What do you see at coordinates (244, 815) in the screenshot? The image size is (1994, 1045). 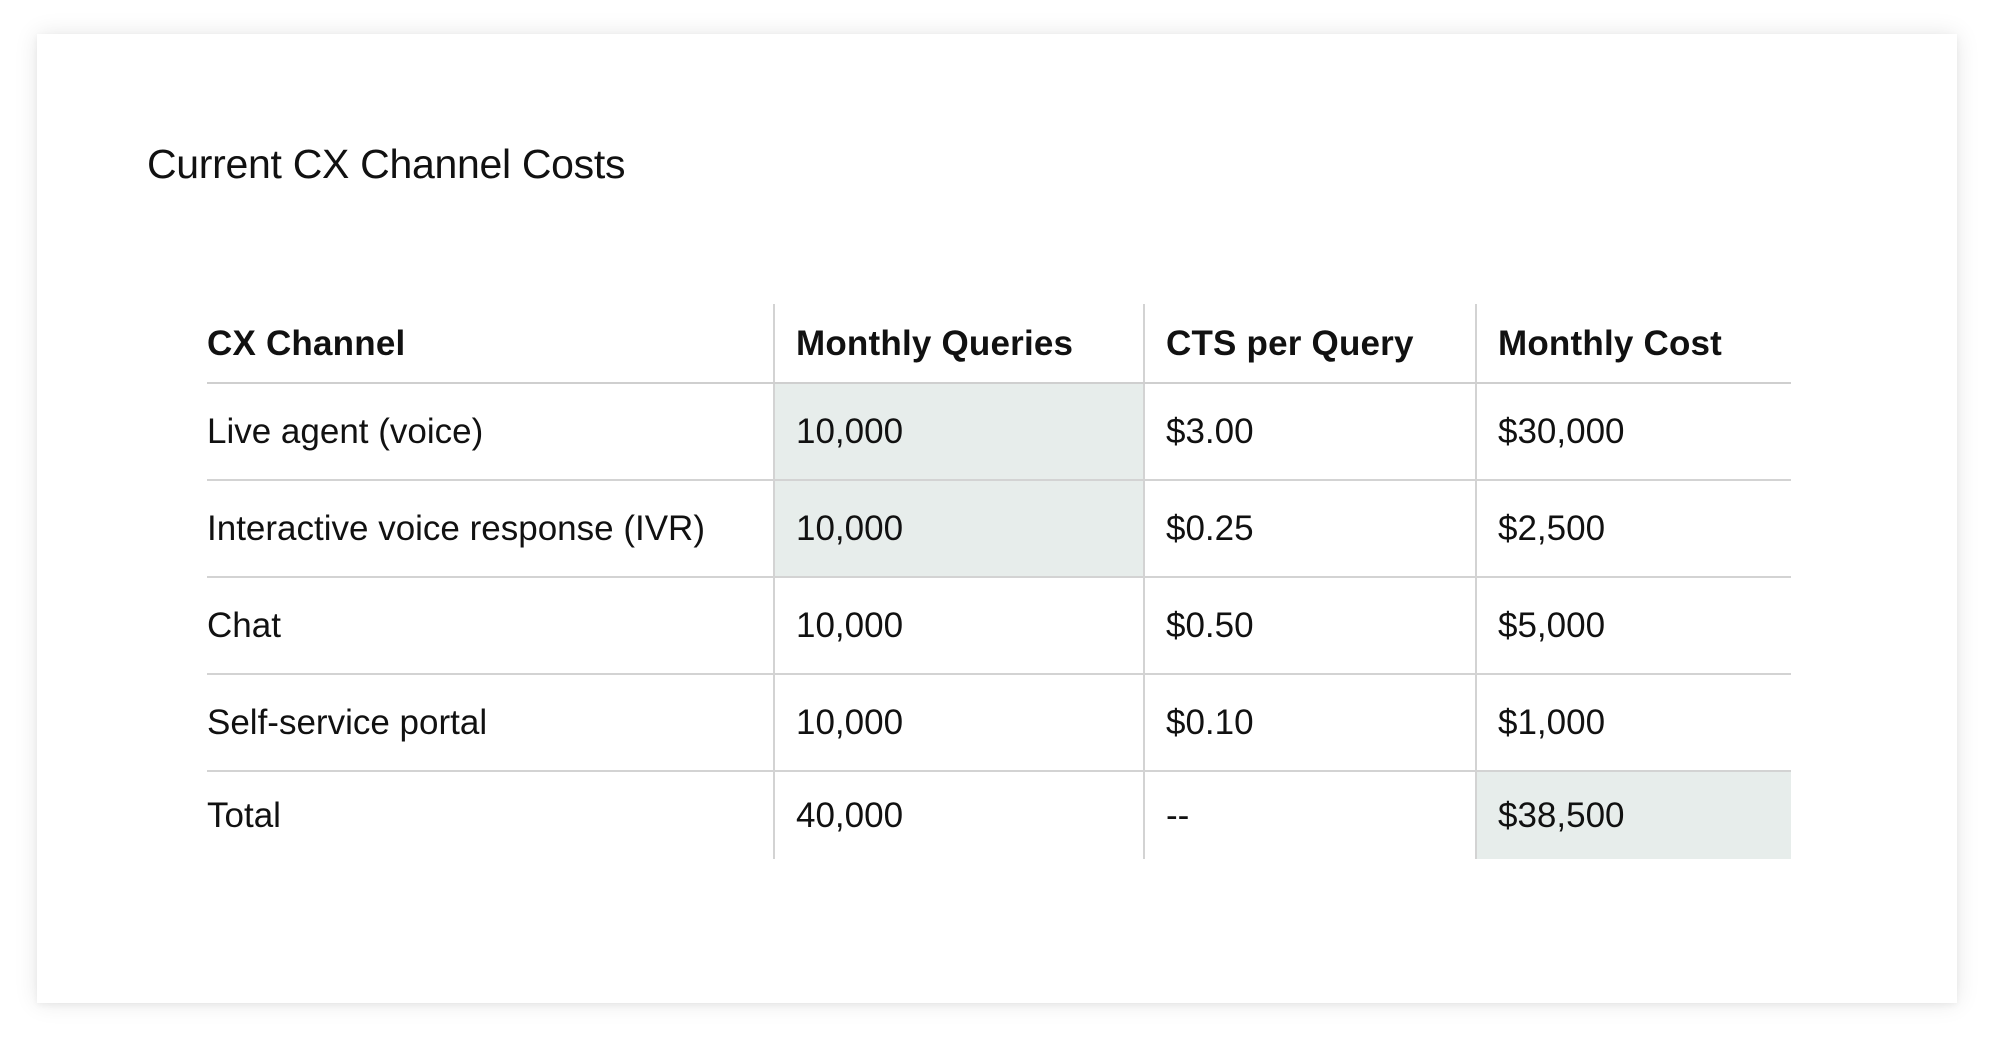 I see `cell-total-label: Total` at bounding box center [244, 815].